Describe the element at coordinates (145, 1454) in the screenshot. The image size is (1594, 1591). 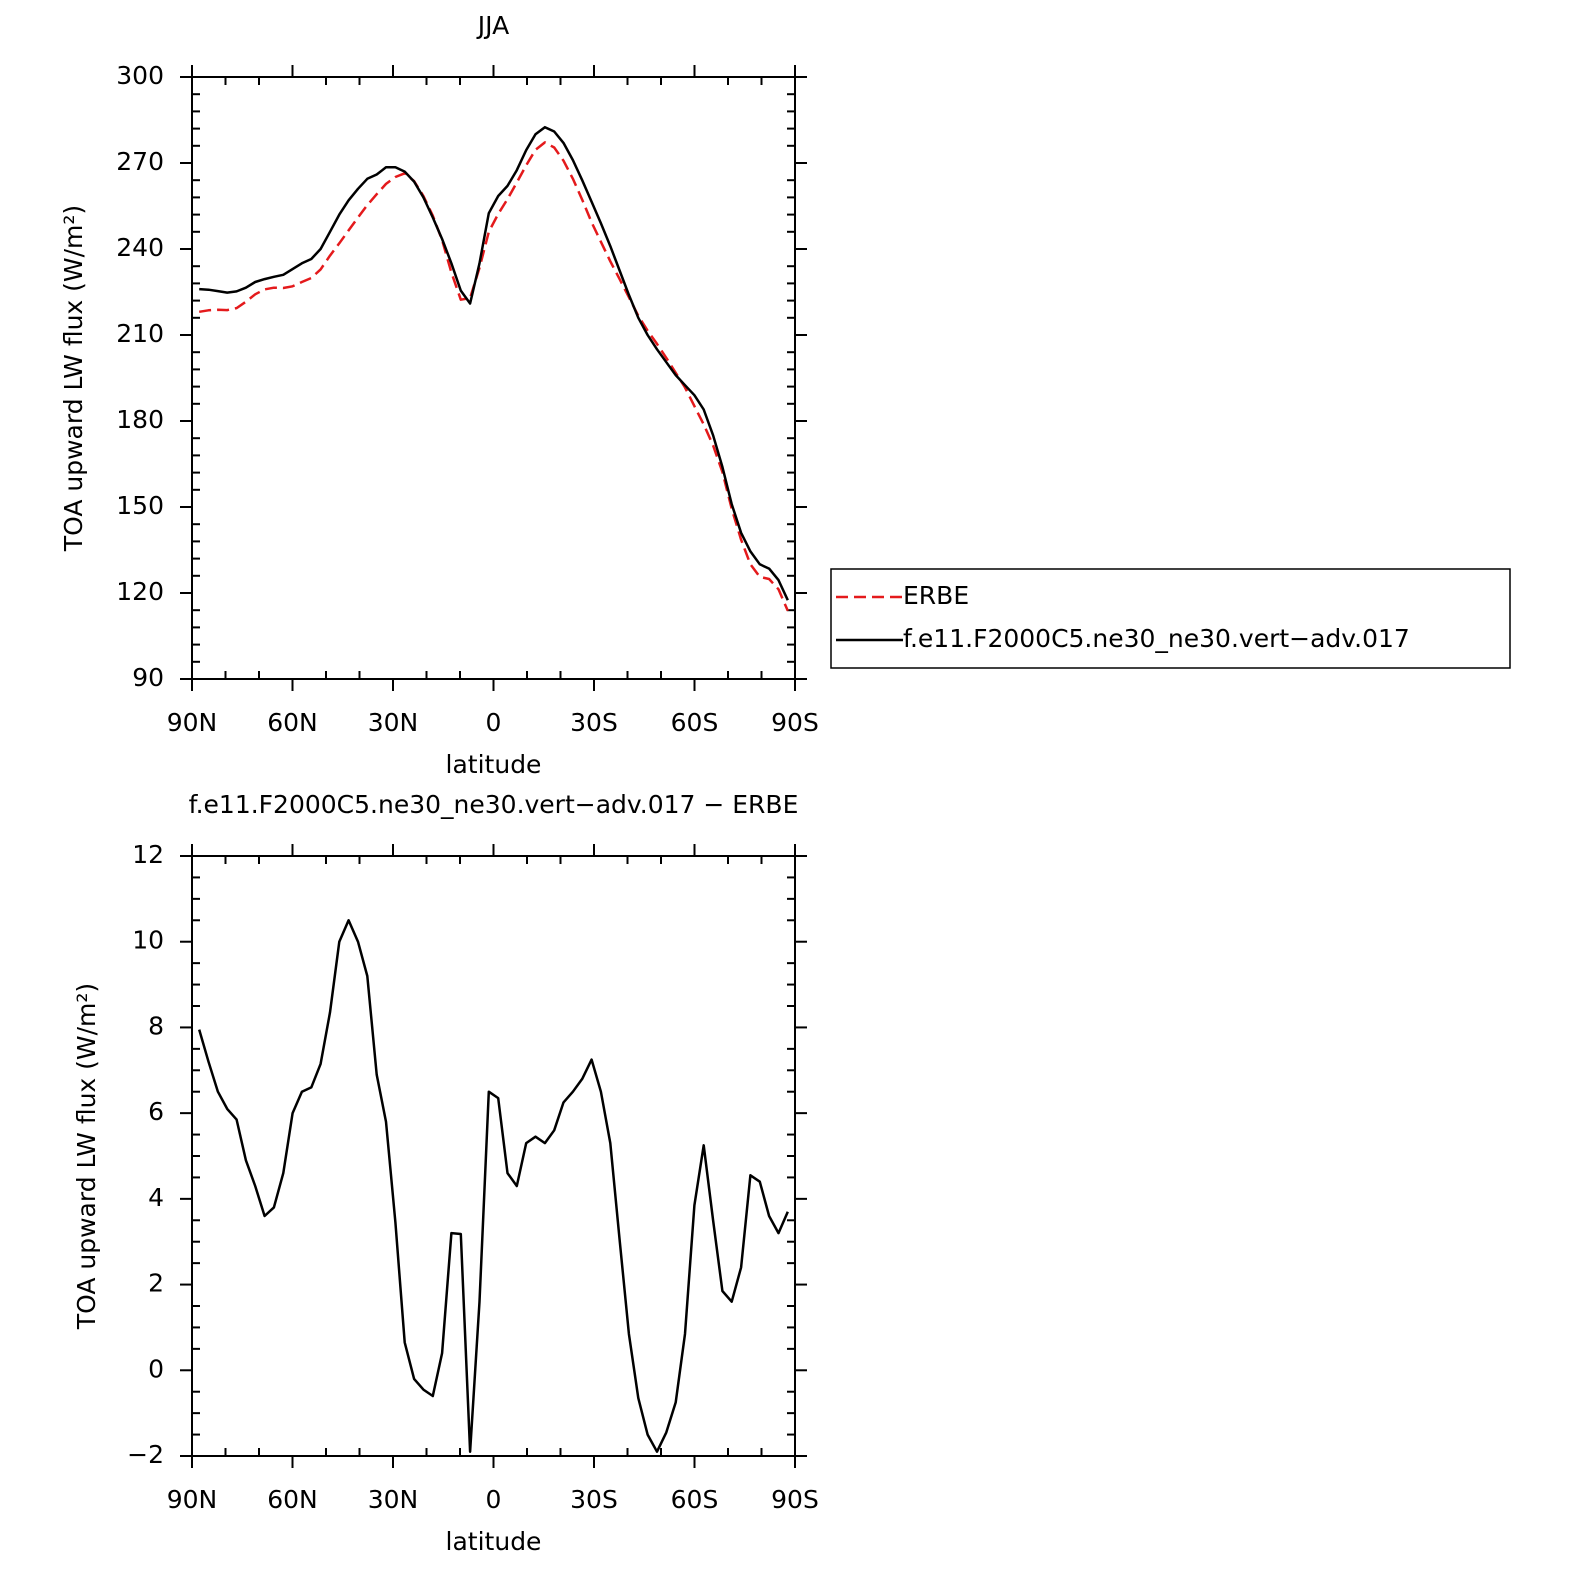
I see `y-tick-label: −2` at that location.